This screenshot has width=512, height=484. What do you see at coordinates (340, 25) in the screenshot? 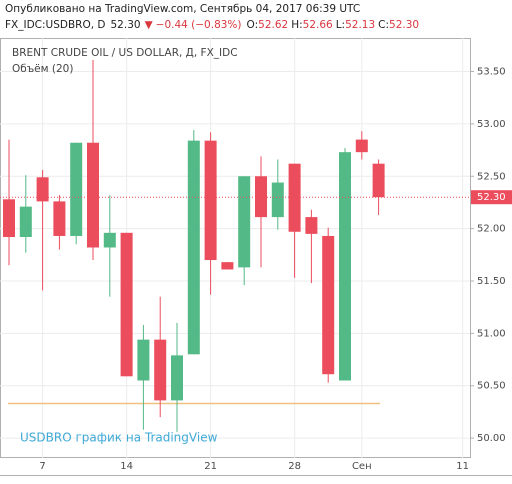
I see `ohlc-key: L:` at bounding box center [340, 25].